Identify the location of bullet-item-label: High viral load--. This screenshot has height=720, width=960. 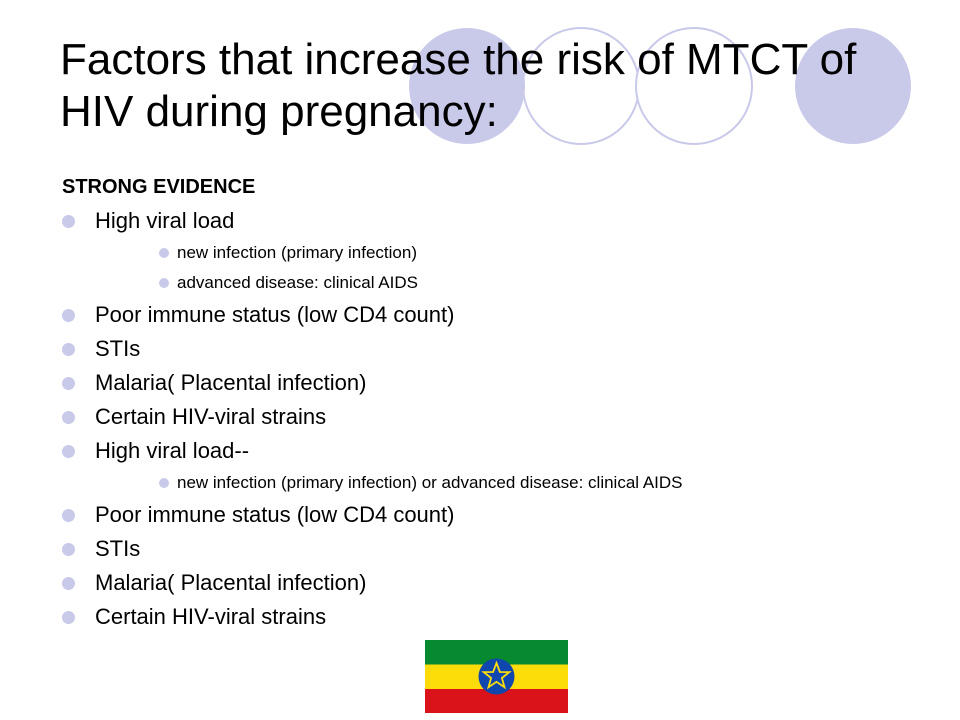
(172, 450).